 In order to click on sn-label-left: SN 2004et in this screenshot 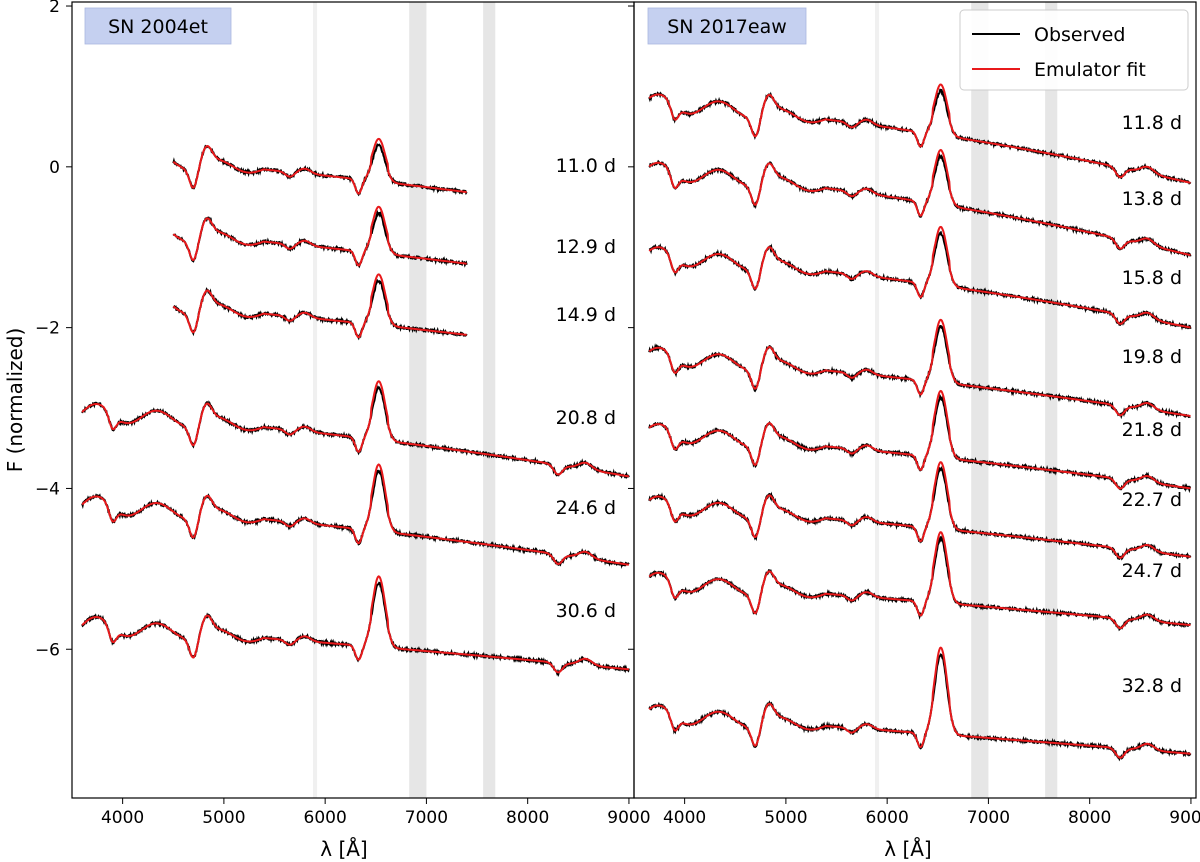, I will do `click(158, 27)`.